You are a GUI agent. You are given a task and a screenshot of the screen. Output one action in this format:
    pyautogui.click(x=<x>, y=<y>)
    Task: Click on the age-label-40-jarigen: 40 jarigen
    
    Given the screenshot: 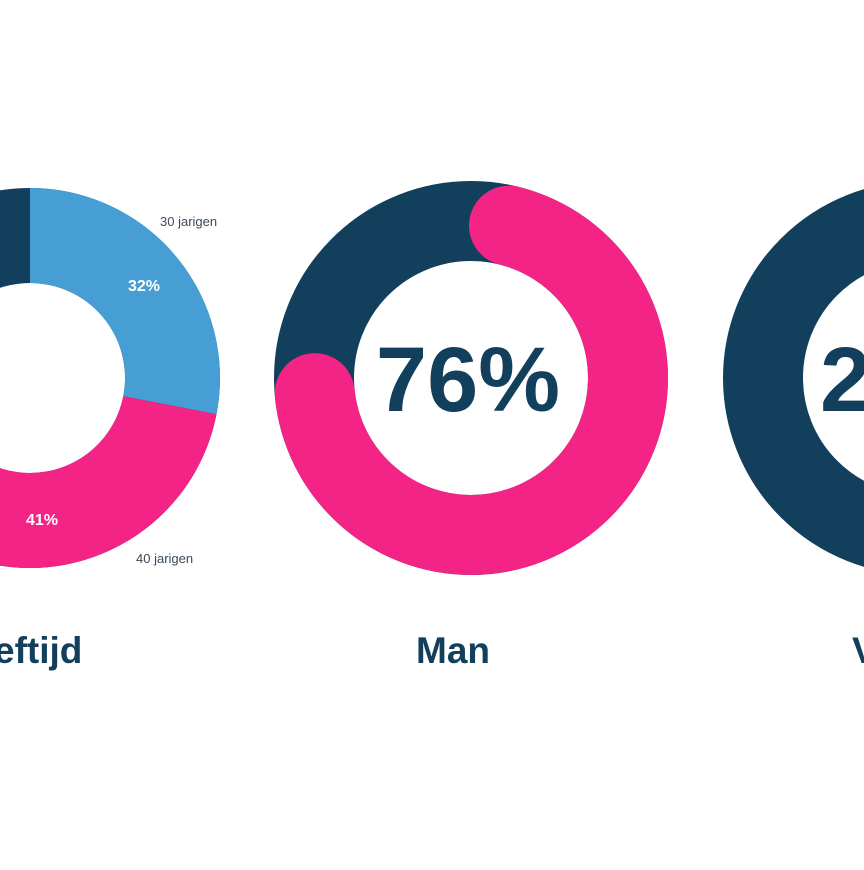 What is the action you would take?
    pyautogui.click(x=164, y=558)
    